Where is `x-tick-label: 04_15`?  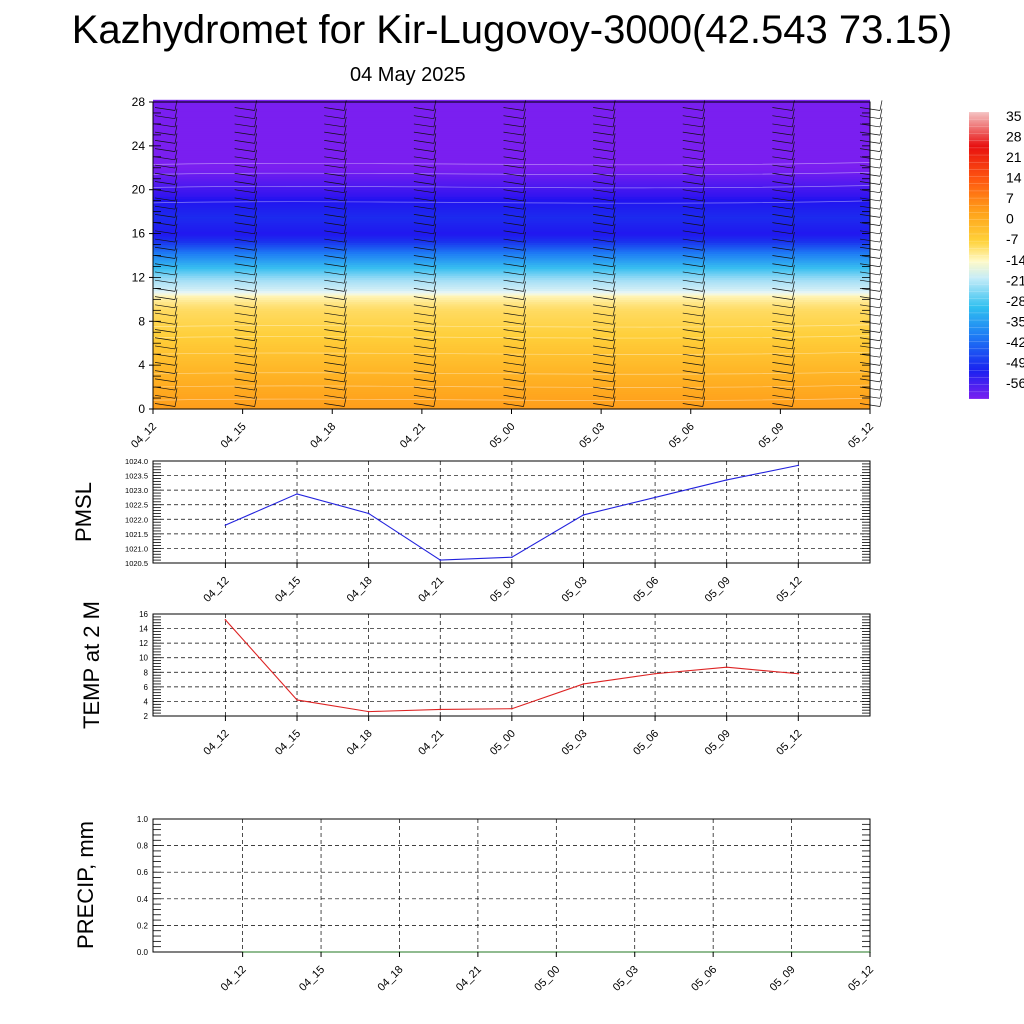
x-tick-label: 04_15 is located at coordinates (312, 979).